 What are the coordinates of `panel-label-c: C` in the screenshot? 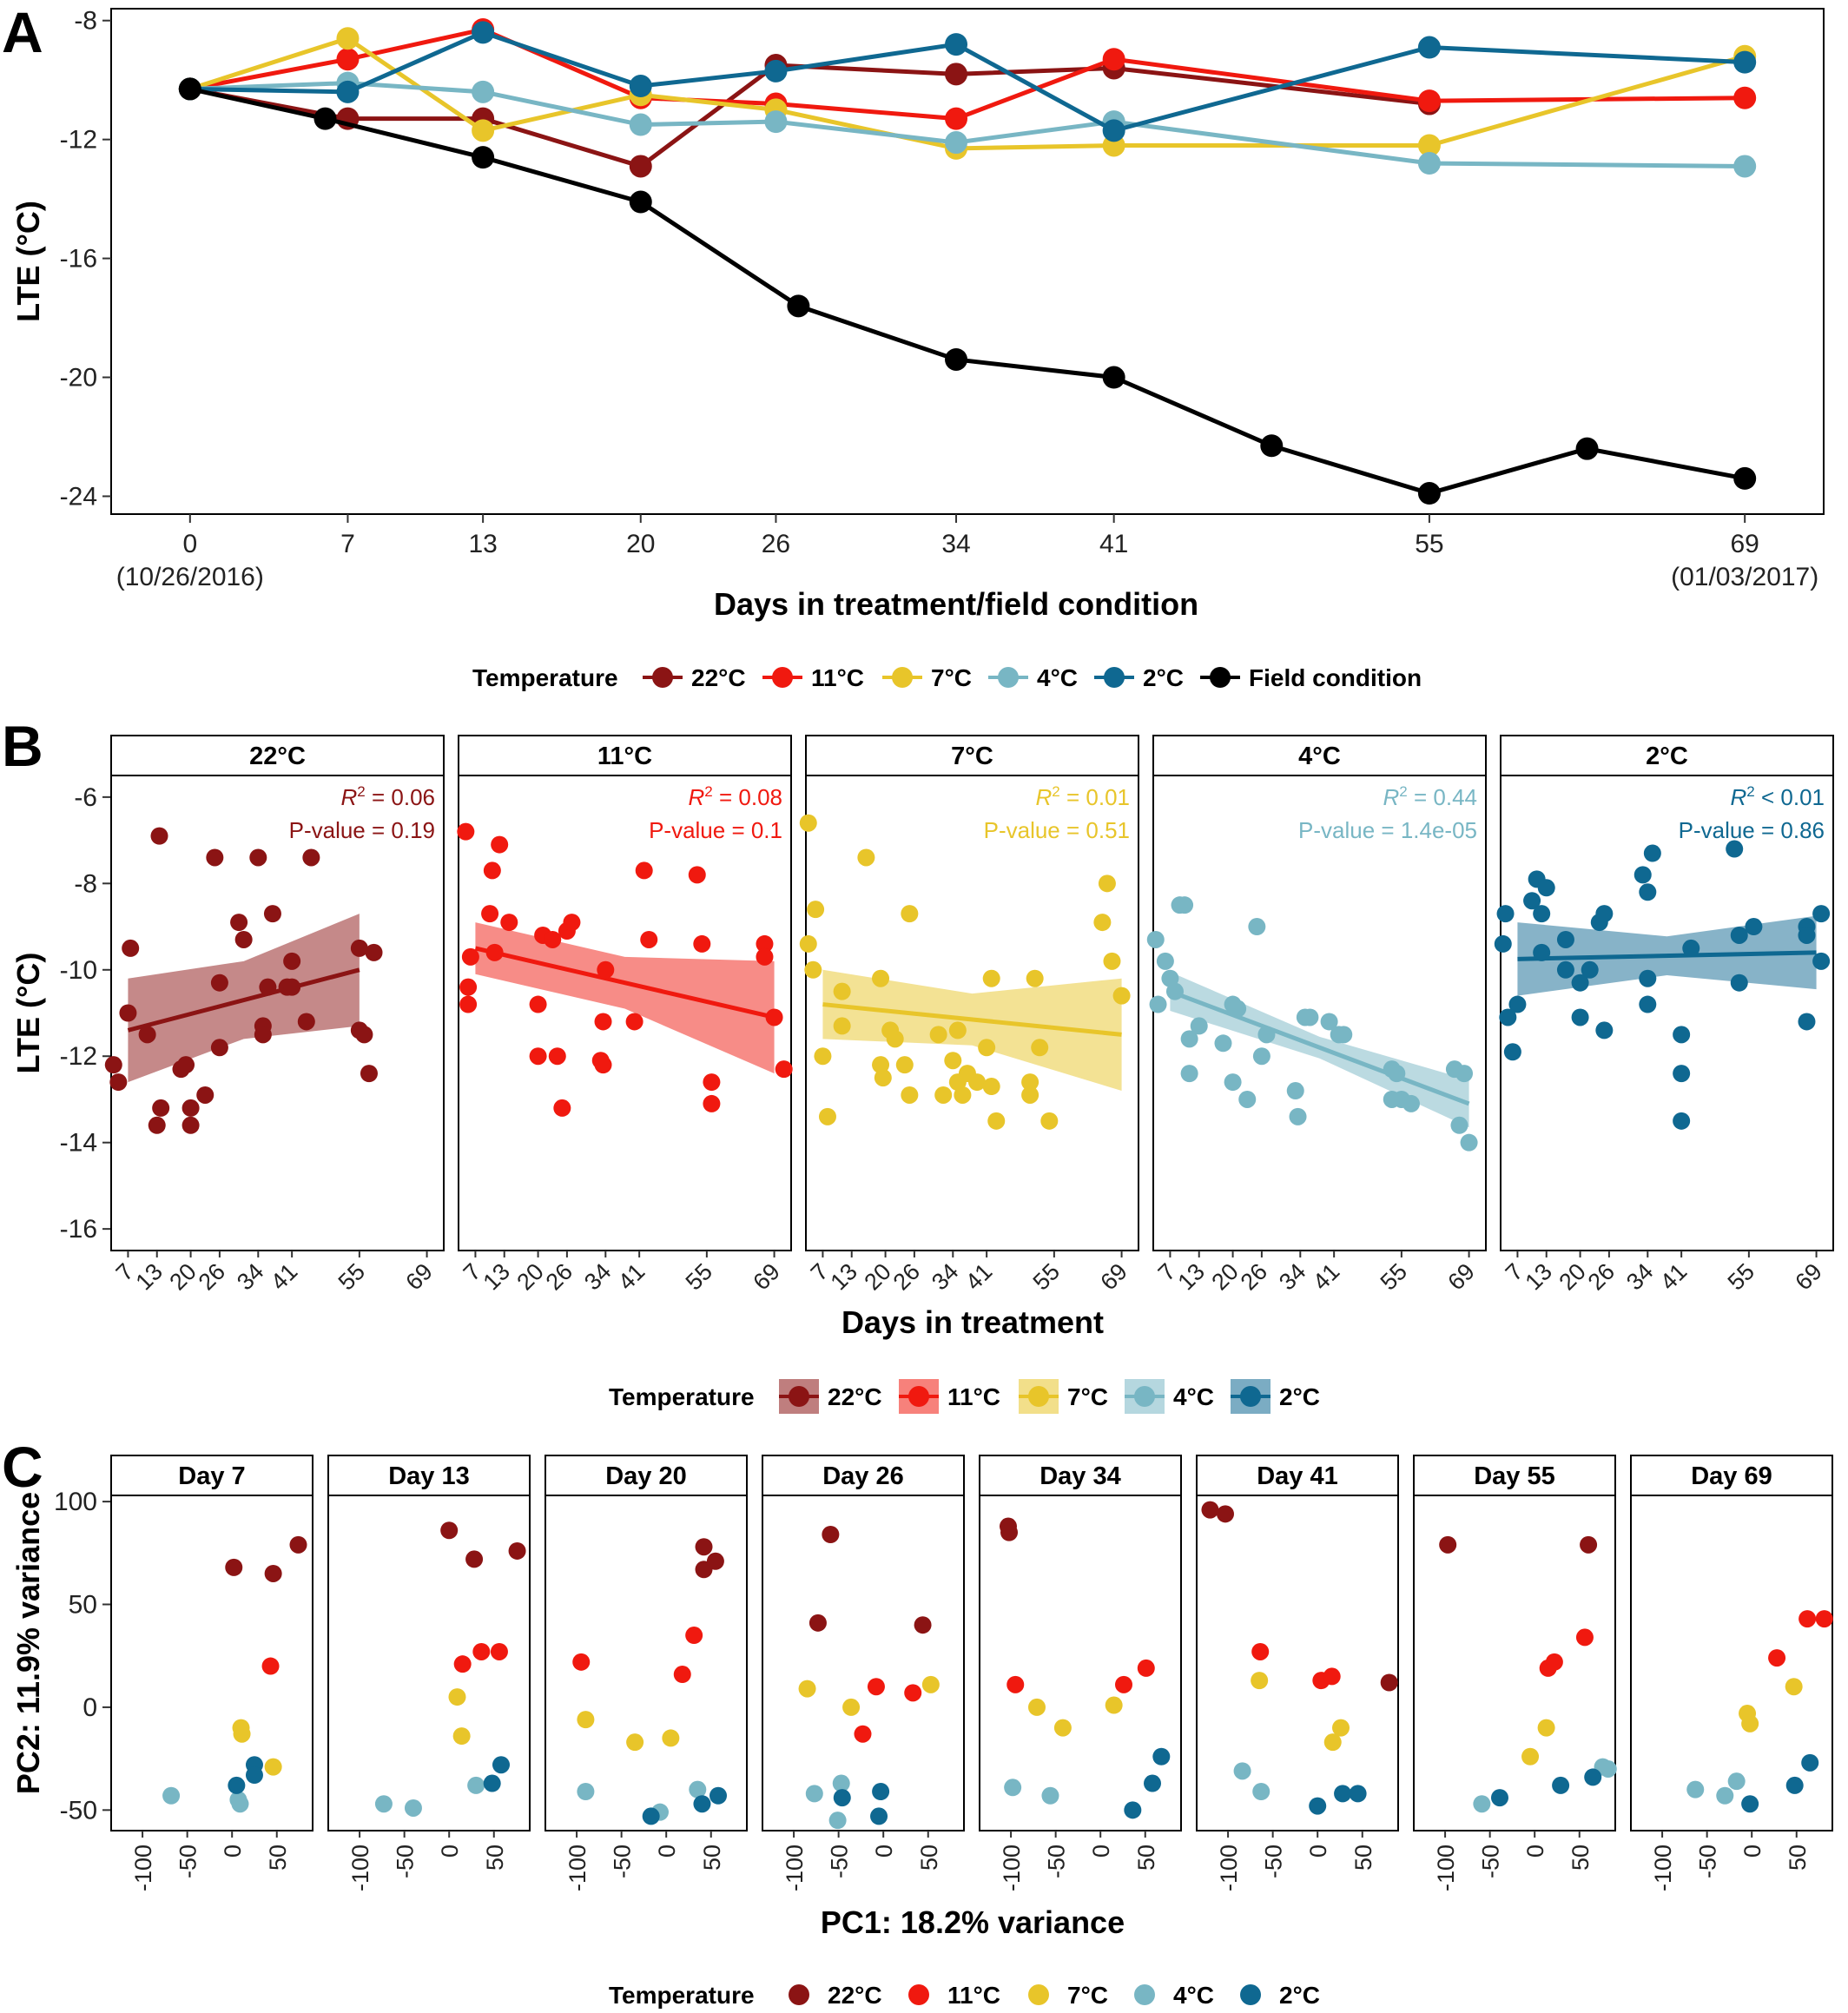 It's located at (22, 1467).